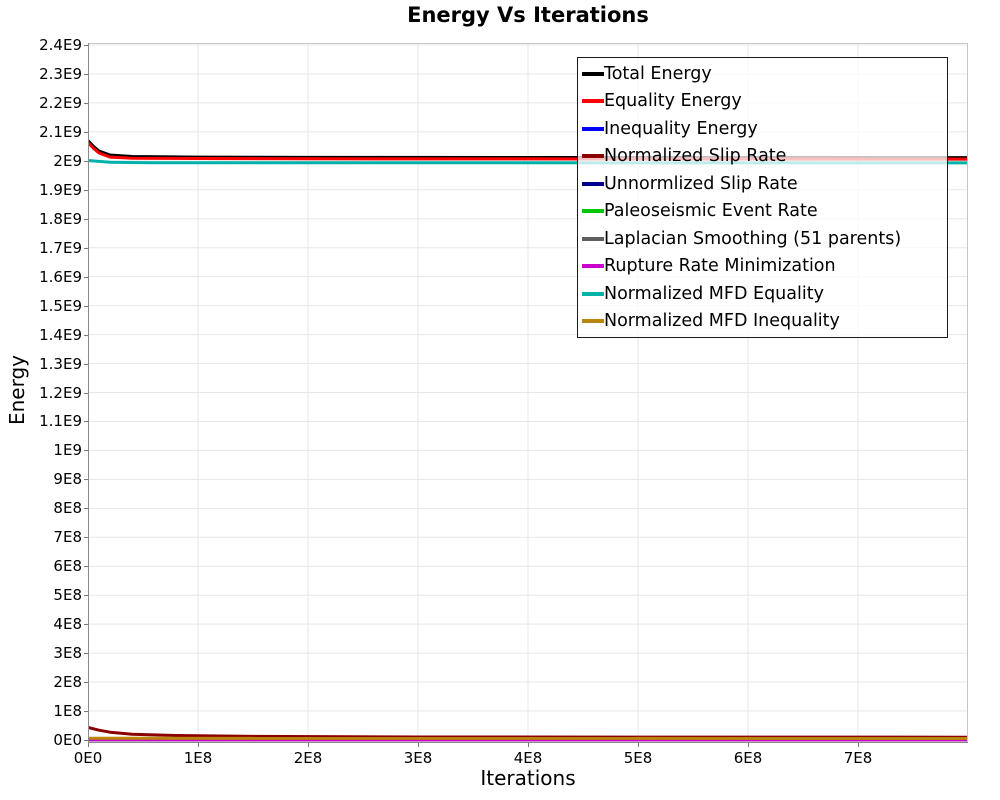  I want to click on legend-label: Paleoseismic Event Rate, so click(711, 211).